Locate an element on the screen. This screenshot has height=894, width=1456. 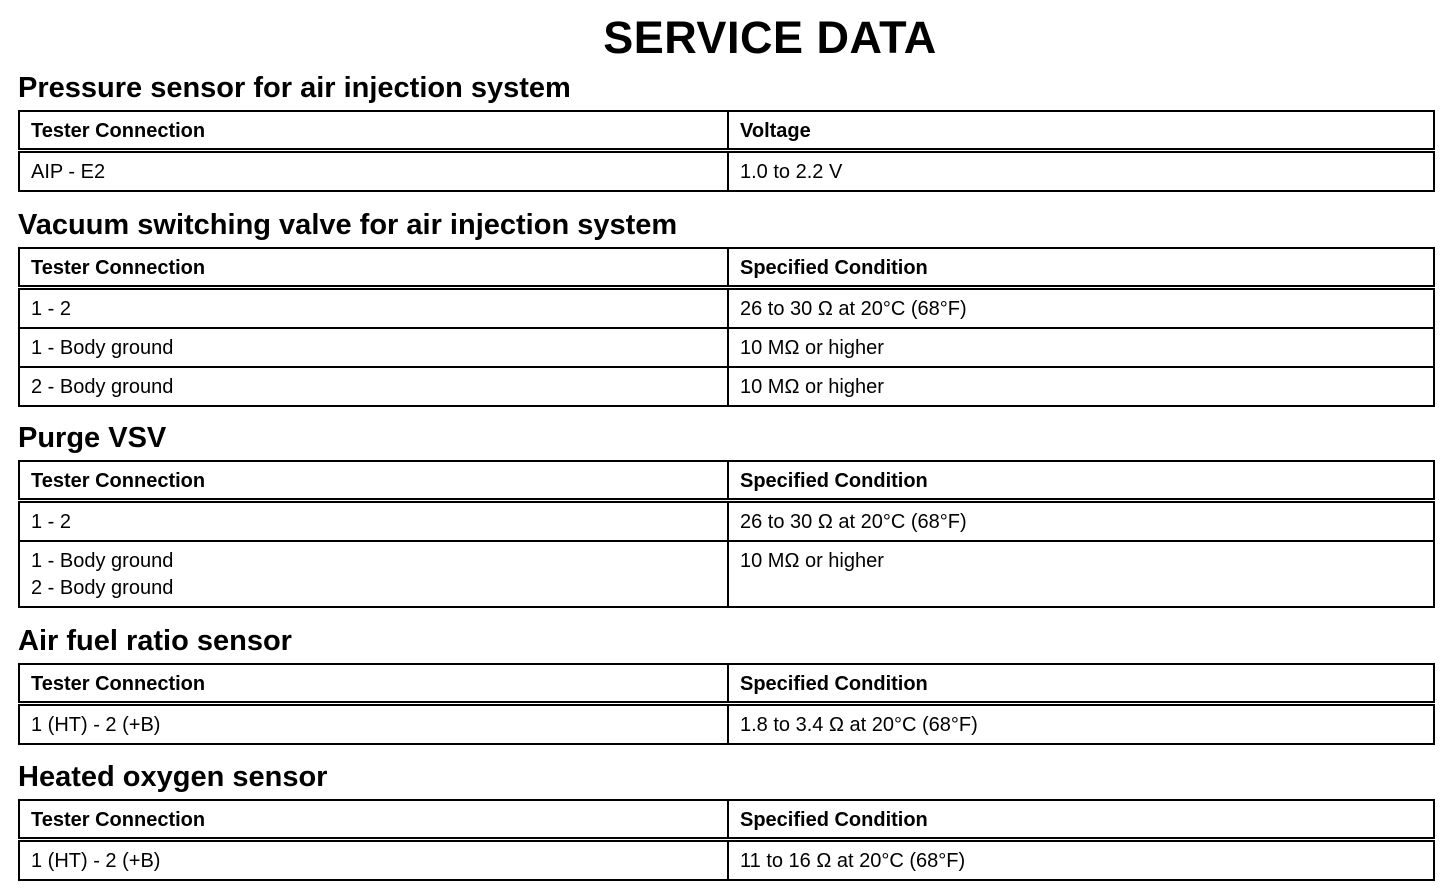
table-row: 2 - Body ground 10 MΩ or higher is located at coordinates (726, 386).